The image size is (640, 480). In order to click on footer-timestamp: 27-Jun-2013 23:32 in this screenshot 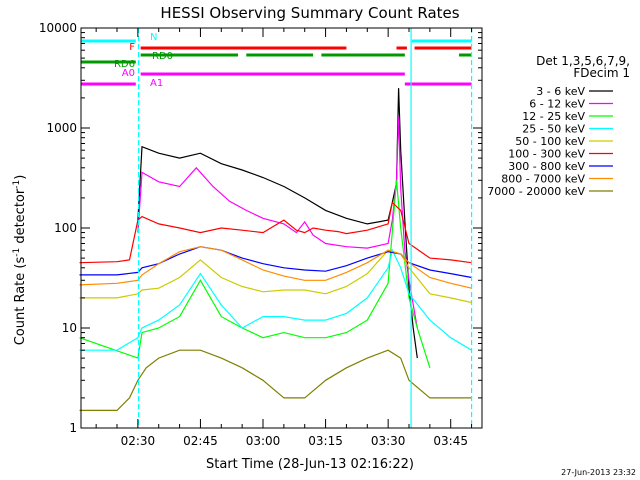, I will do `click(598, 472)`.